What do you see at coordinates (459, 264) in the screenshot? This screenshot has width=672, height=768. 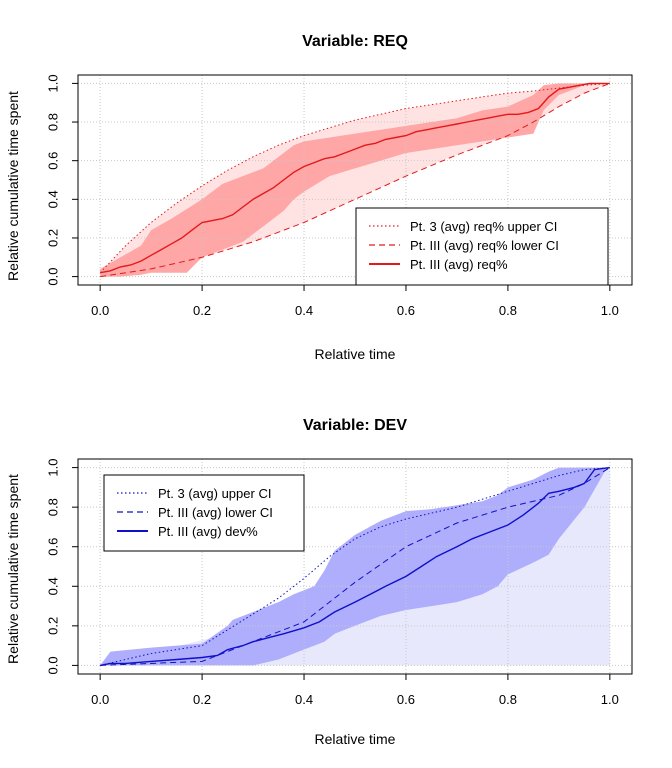 I see `legend-label: Pt. III (avg) req%` at bounding box center [459, 264].